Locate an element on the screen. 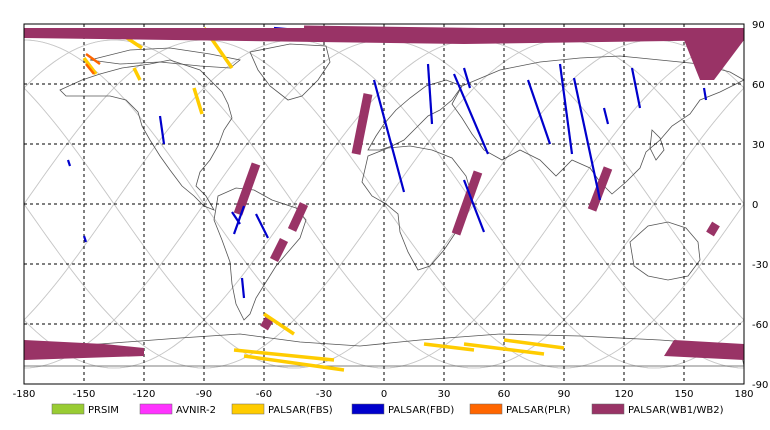  x-tick-label: 90 is located at coordinates (564, 394).